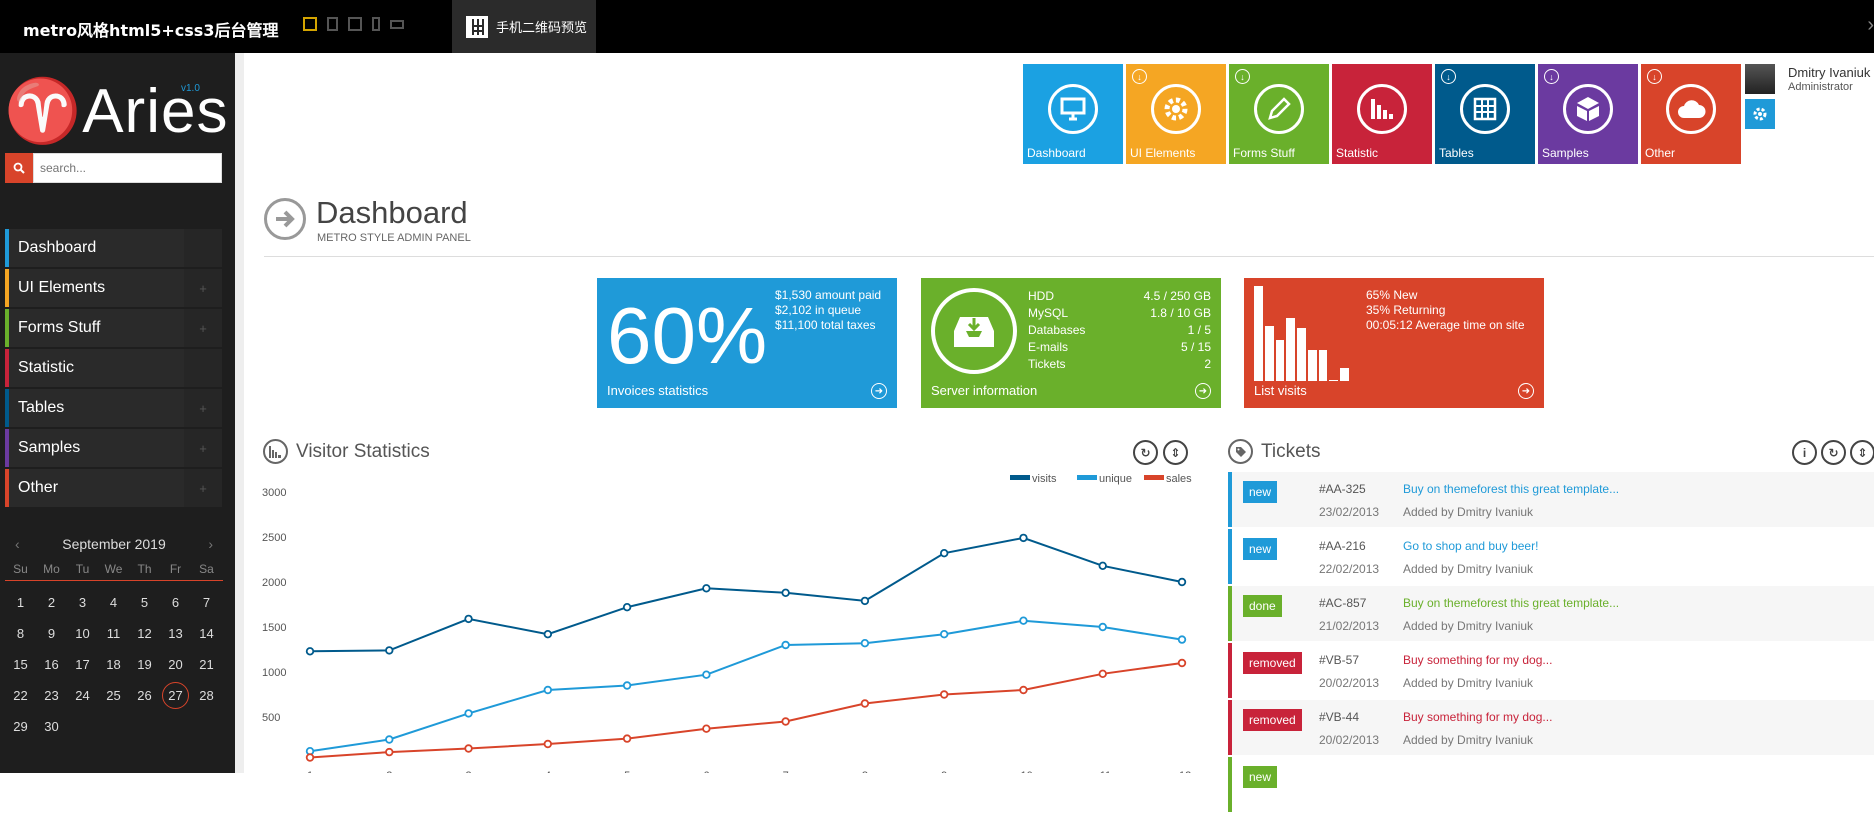 This screenshot has width=1874, height=814. What do you see at coordinates (113, 664) in the screenshot?
I see `calendar-day: 18` at bounding box center [113, 664].